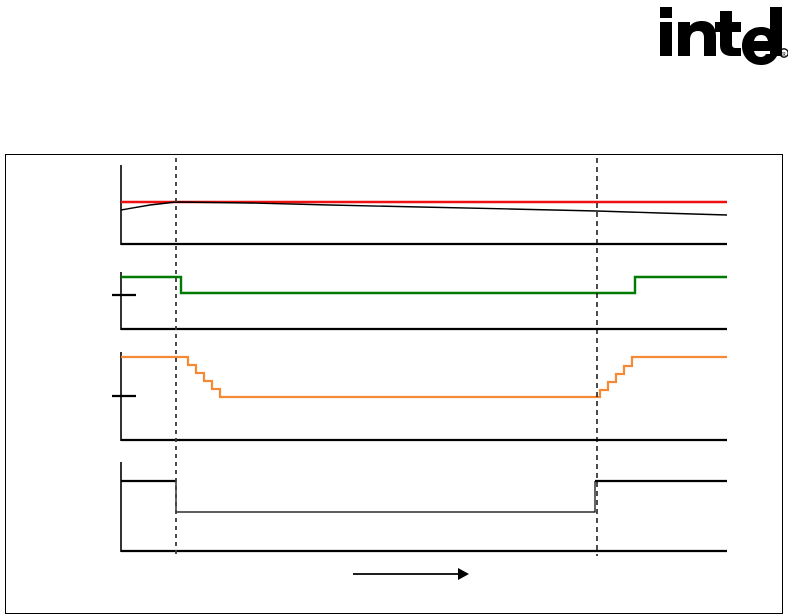 The image size is (792, 614). I want to click on svg-text: R, so click(784, 55).